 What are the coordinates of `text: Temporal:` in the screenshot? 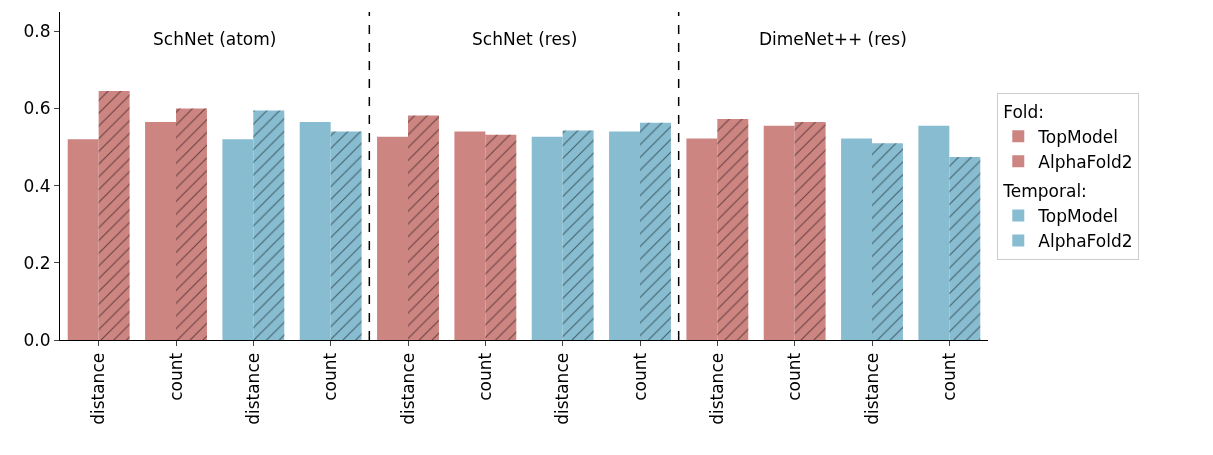 It's located at (1044, 190).